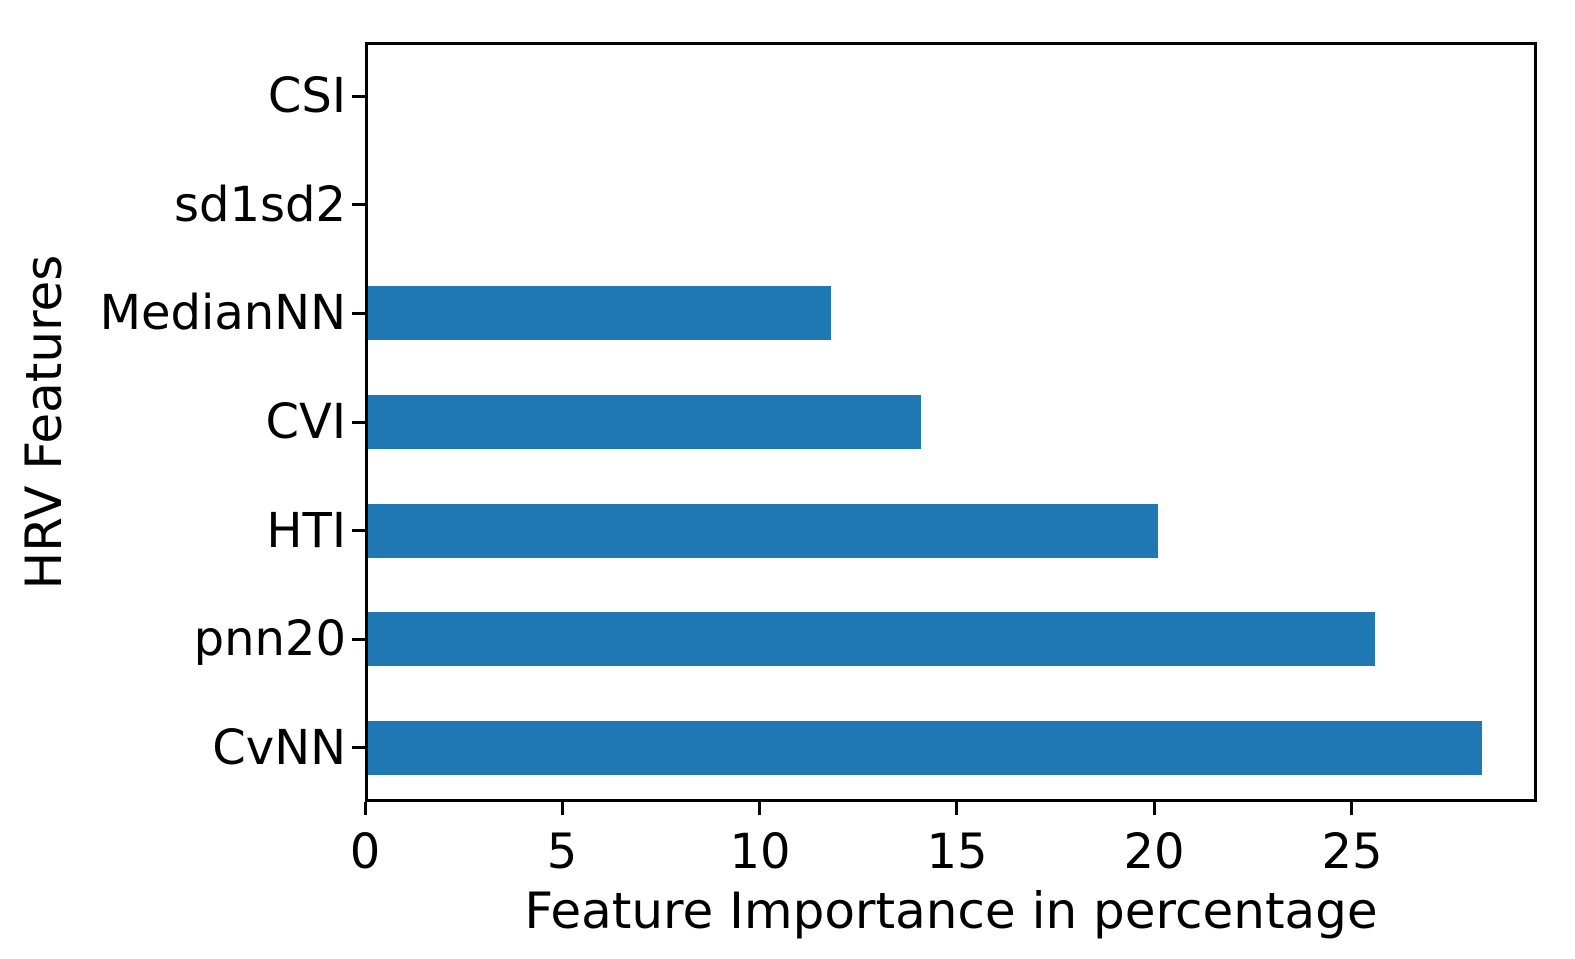  What do you see at coordinates (259, 205) in the screenshot?
I see `y-tick-label-sd1sd2: sd1sd2` at bounding box center [259, 205].